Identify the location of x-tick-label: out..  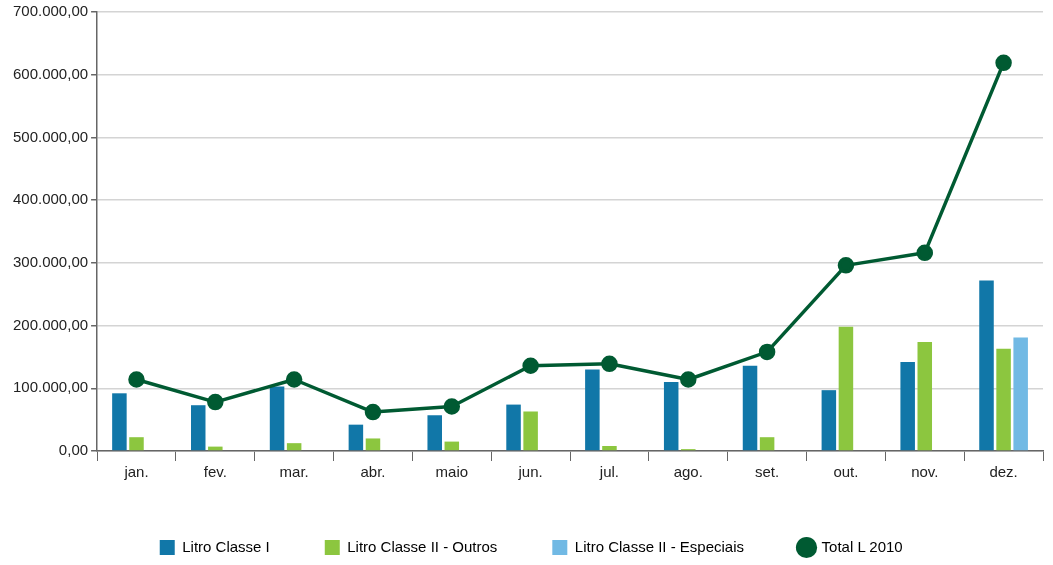
(846, 472).